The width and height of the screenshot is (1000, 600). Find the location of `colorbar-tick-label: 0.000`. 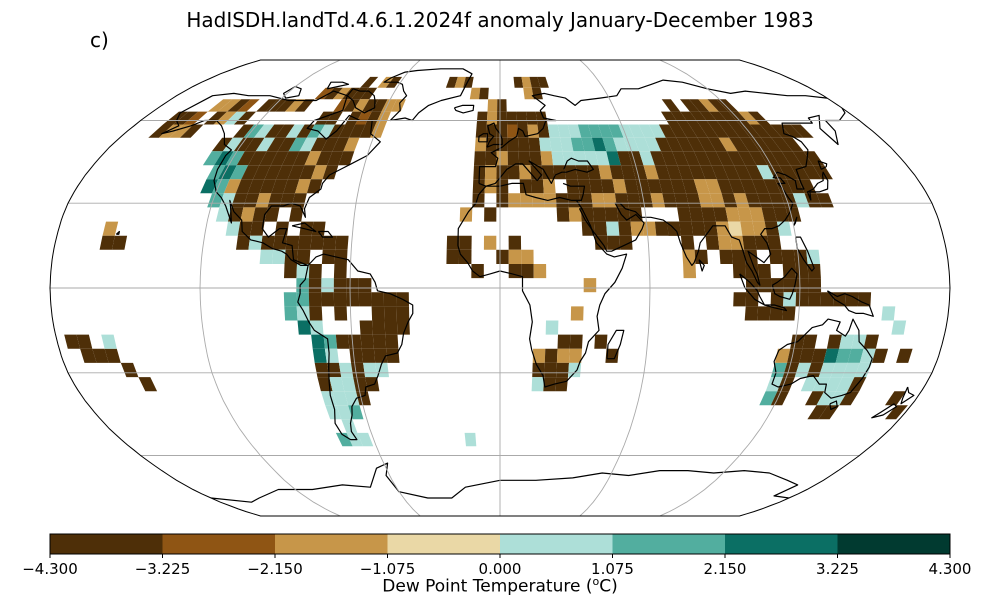

colorbar-tick-label: 0.000 is located at coordinates (500, 569).